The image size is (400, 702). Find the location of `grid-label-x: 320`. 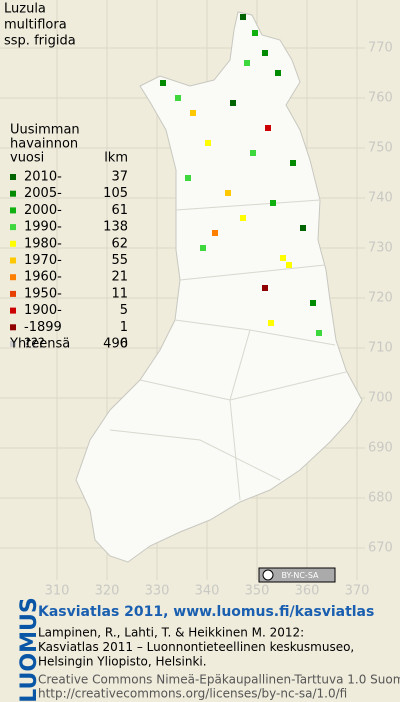

grid-label-x: 320 is located at coordinates (107, 591).